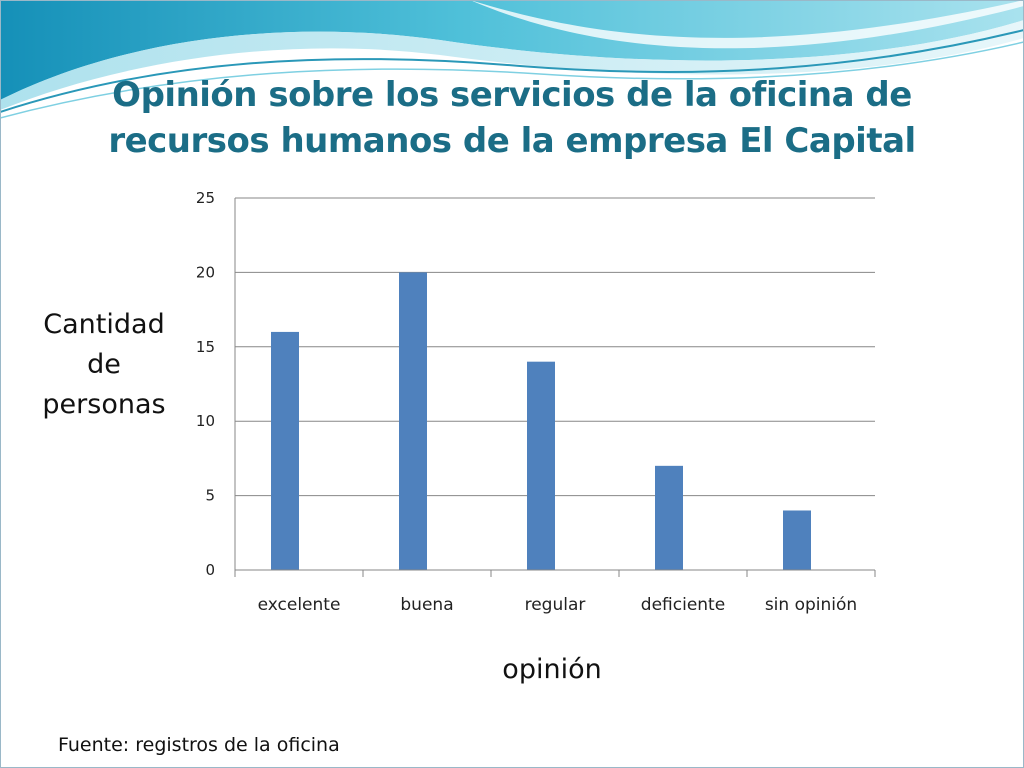 The width and height of the screenshot is (1024, 768). Describe the element at coordinates (541, 465) in the screenshot. I see `bar-regular` at that location.